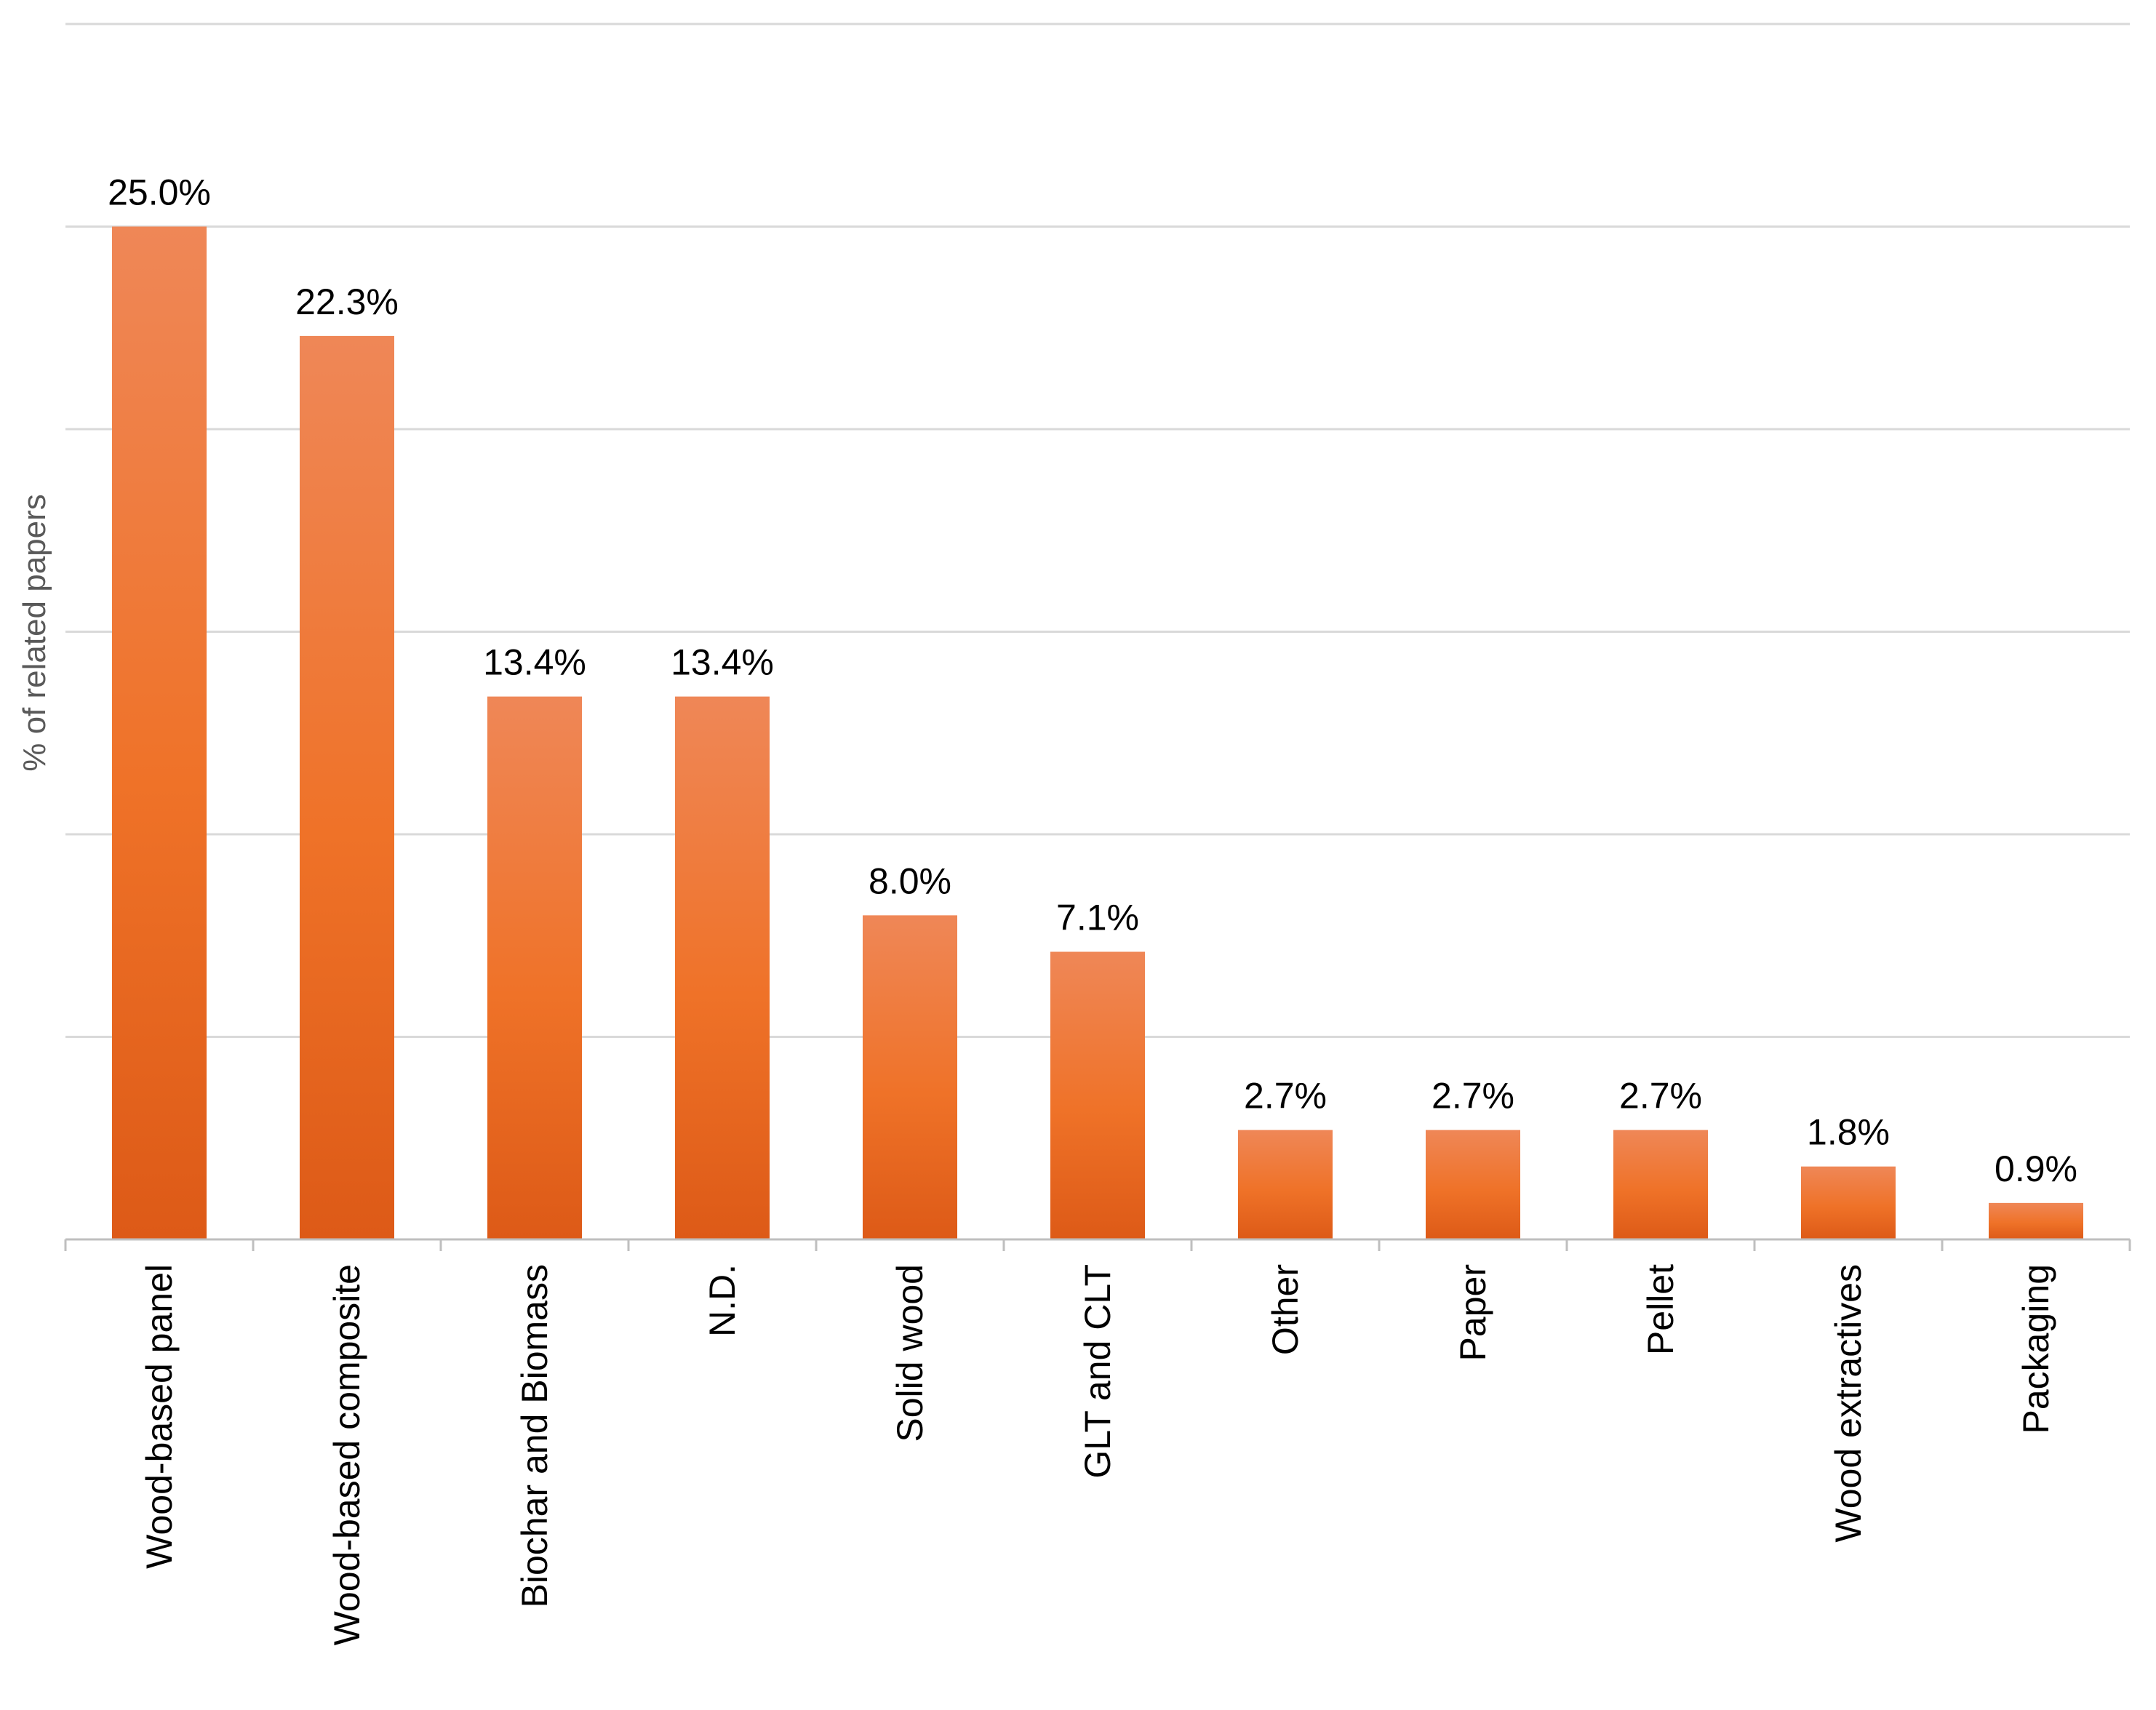 The width and height of the screenshot is (2156, 1710). I want to click on bar-pellet, so click(1661, 1184).